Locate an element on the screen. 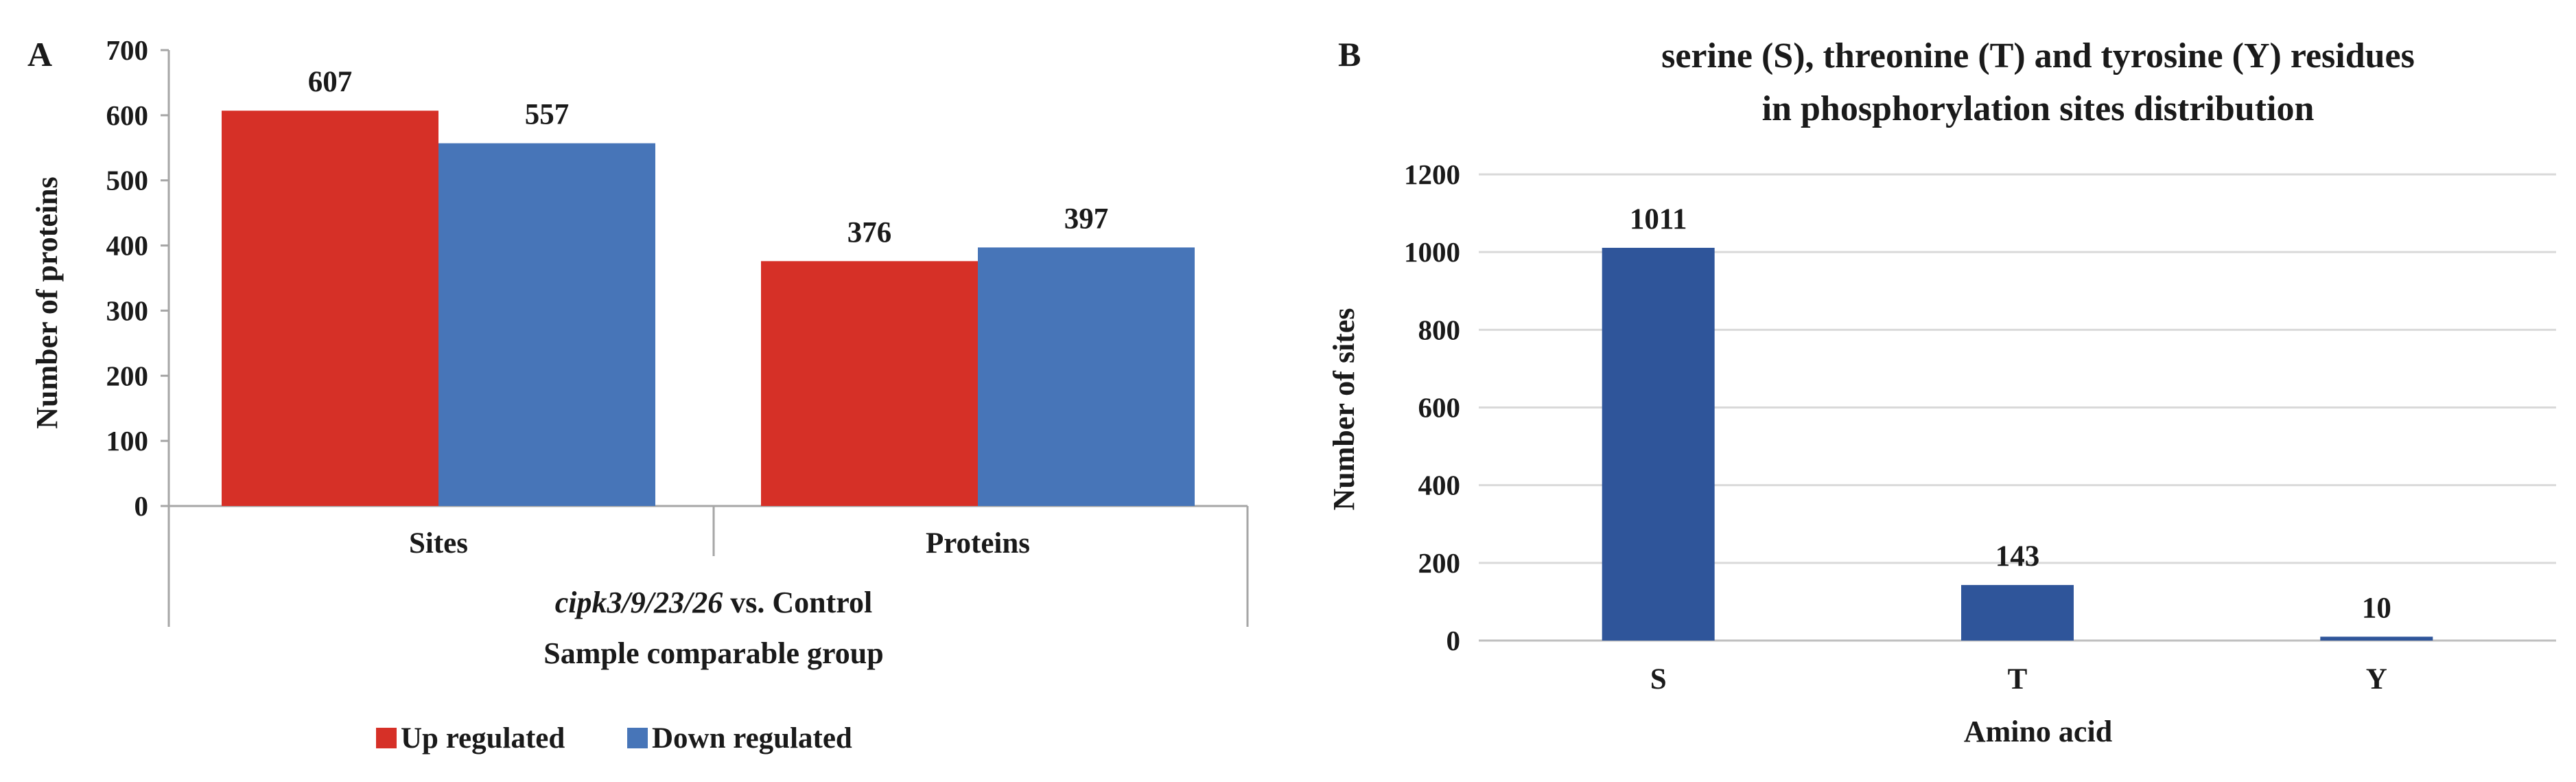 Image resolution: width=2576 pixels, height=782 pixels. panel-a-data-label: 397 is located at coordinates (1086, 219).